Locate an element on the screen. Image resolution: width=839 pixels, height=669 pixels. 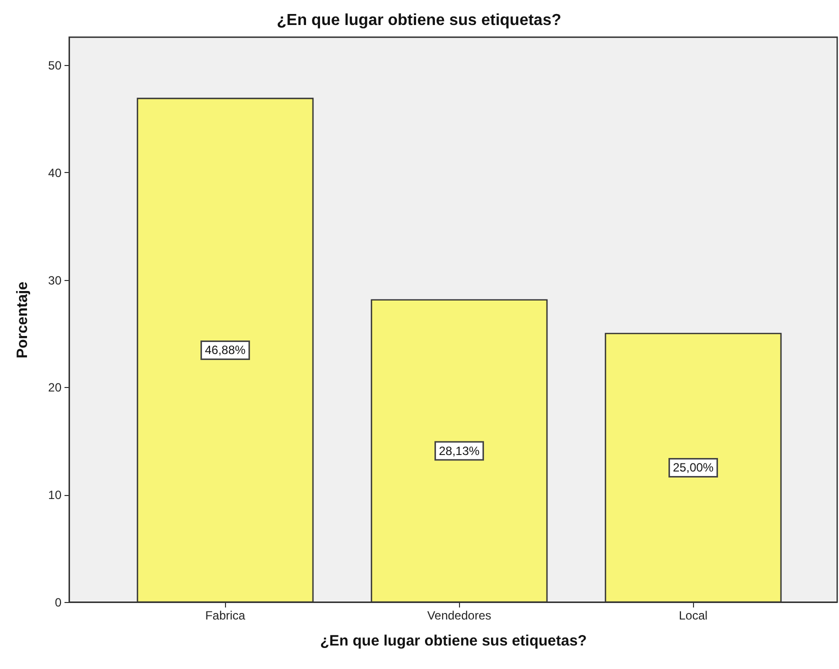
data-label: 28,13% is located at coordinates (459, 451).